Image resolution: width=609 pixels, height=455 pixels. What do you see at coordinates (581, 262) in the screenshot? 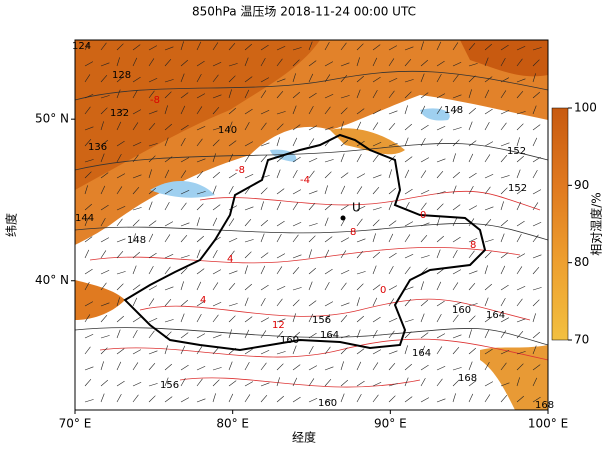
I see `colorbar-tick-label: 80` at bounding box center [581, 262].